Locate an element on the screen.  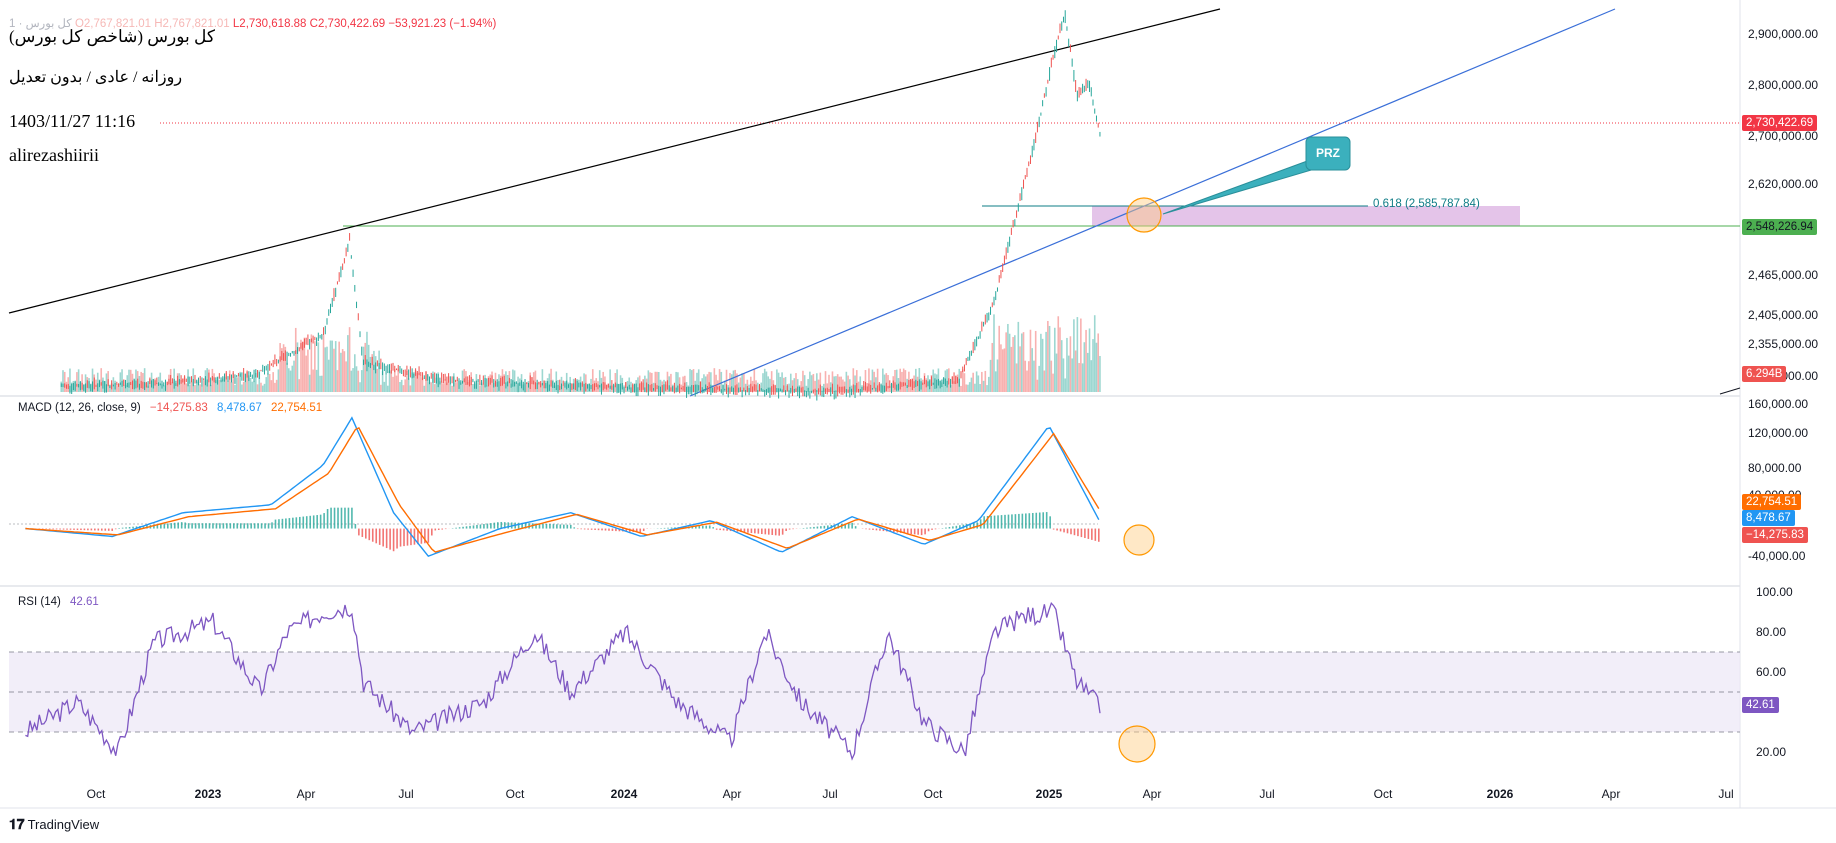
prz-circle is located at coordinates (1144, 215).